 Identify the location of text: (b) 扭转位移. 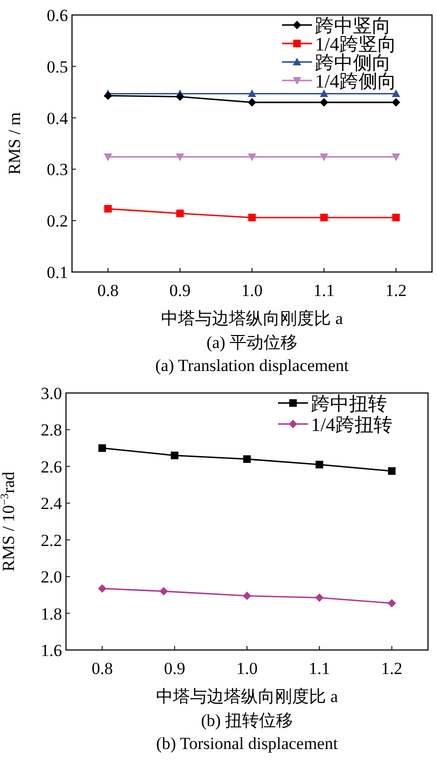
(247, 720).